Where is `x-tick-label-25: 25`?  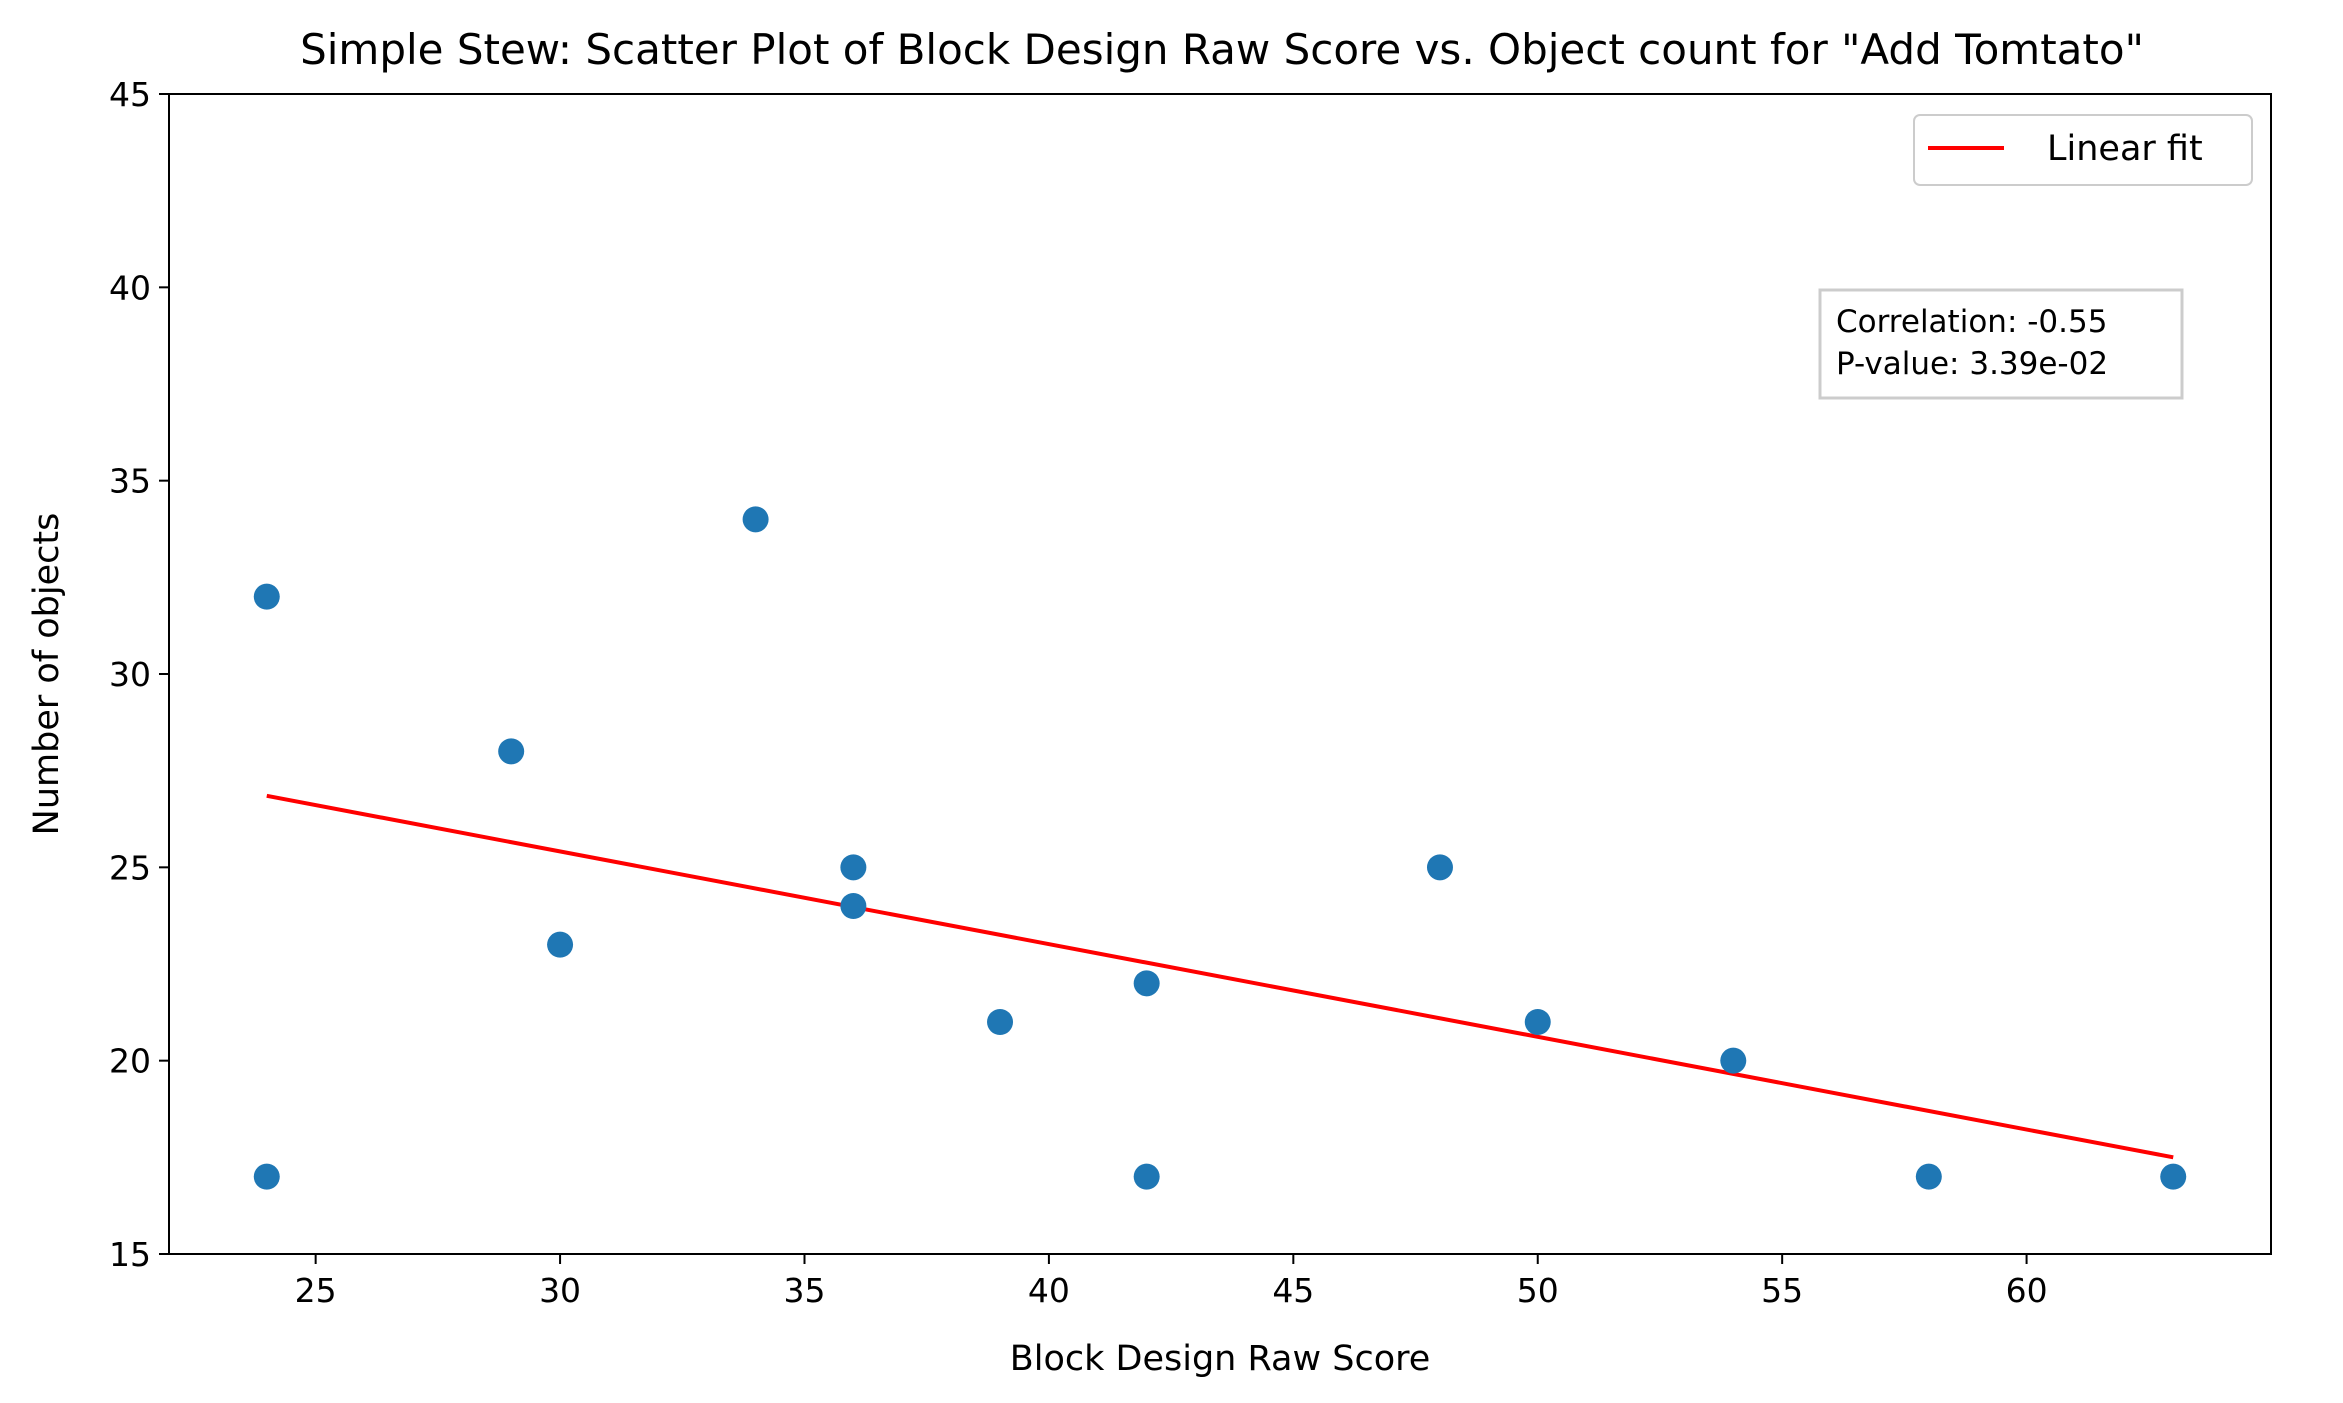
x-tick-label-25: 25 is located at coordinates (316, 1290).